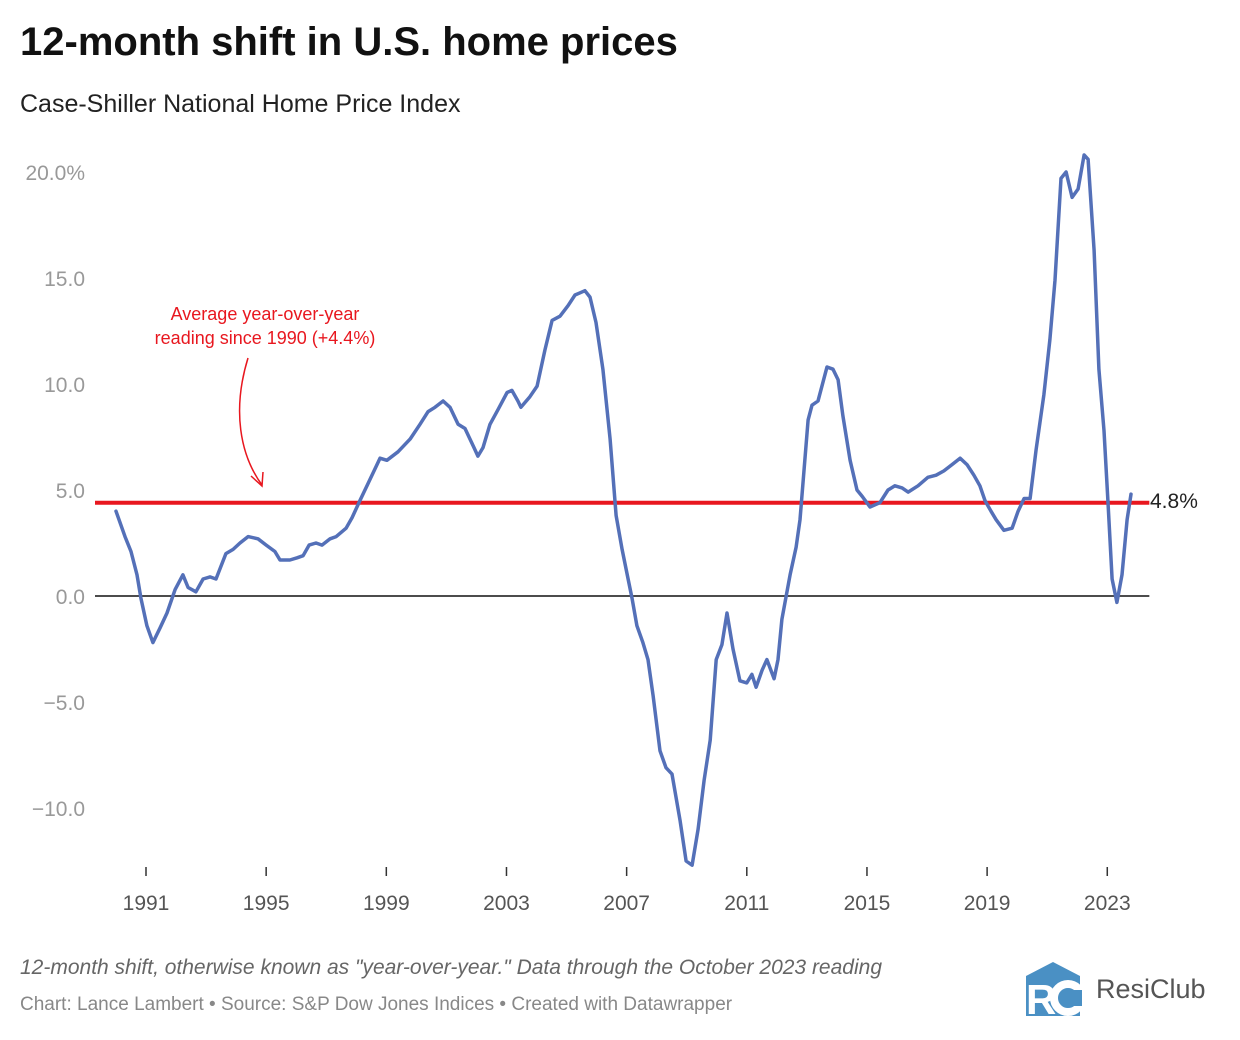 Image resolution: width=1240 pixels, height=1040 pixels. I want to click on x-tick-label: 2015, so click(867, 903).